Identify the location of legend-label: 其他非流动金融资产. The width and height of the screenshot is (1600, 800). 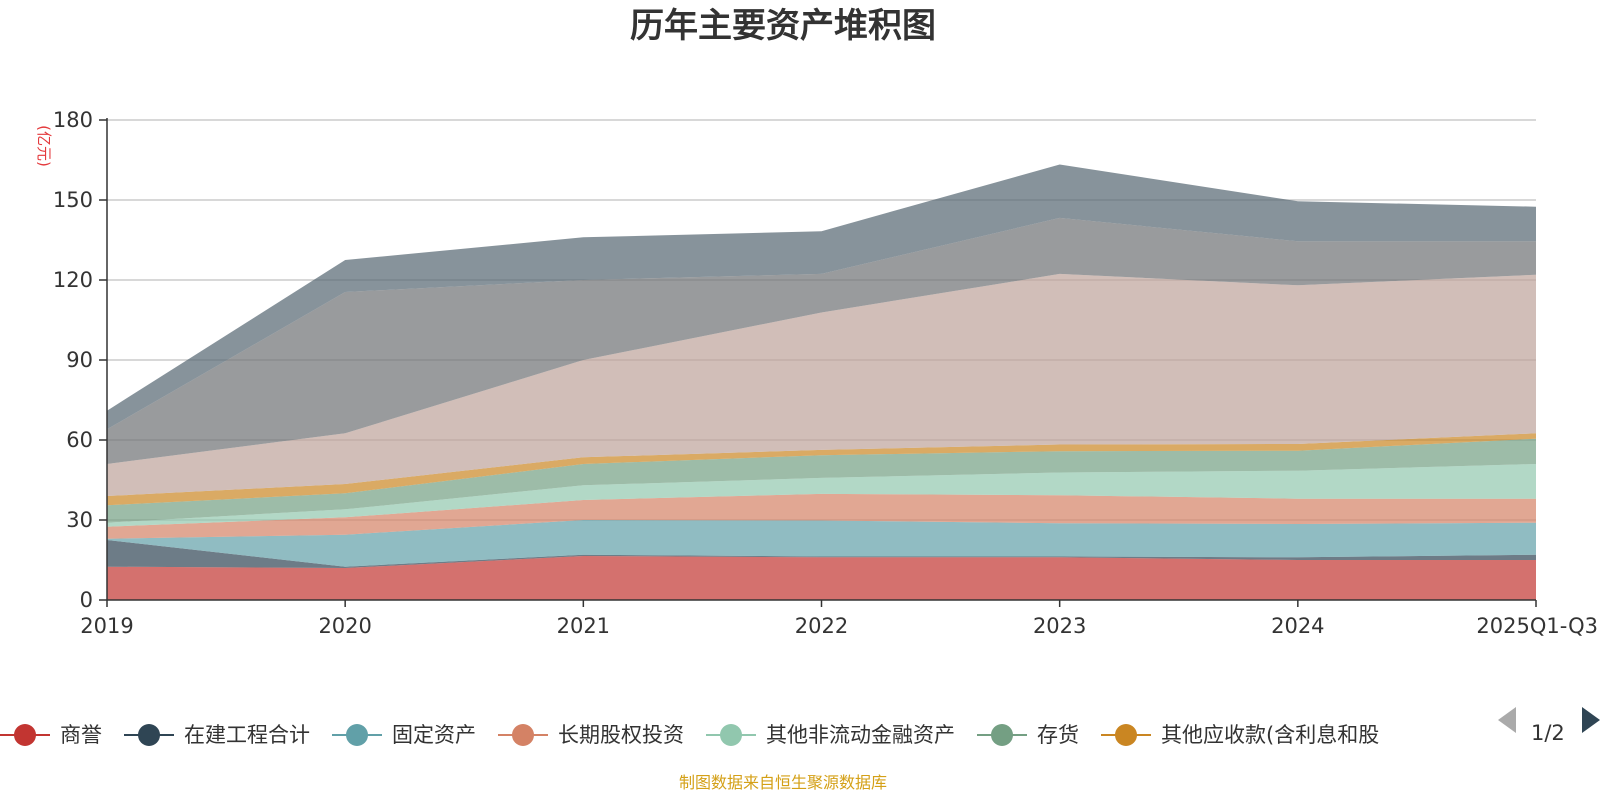
(860, 735).